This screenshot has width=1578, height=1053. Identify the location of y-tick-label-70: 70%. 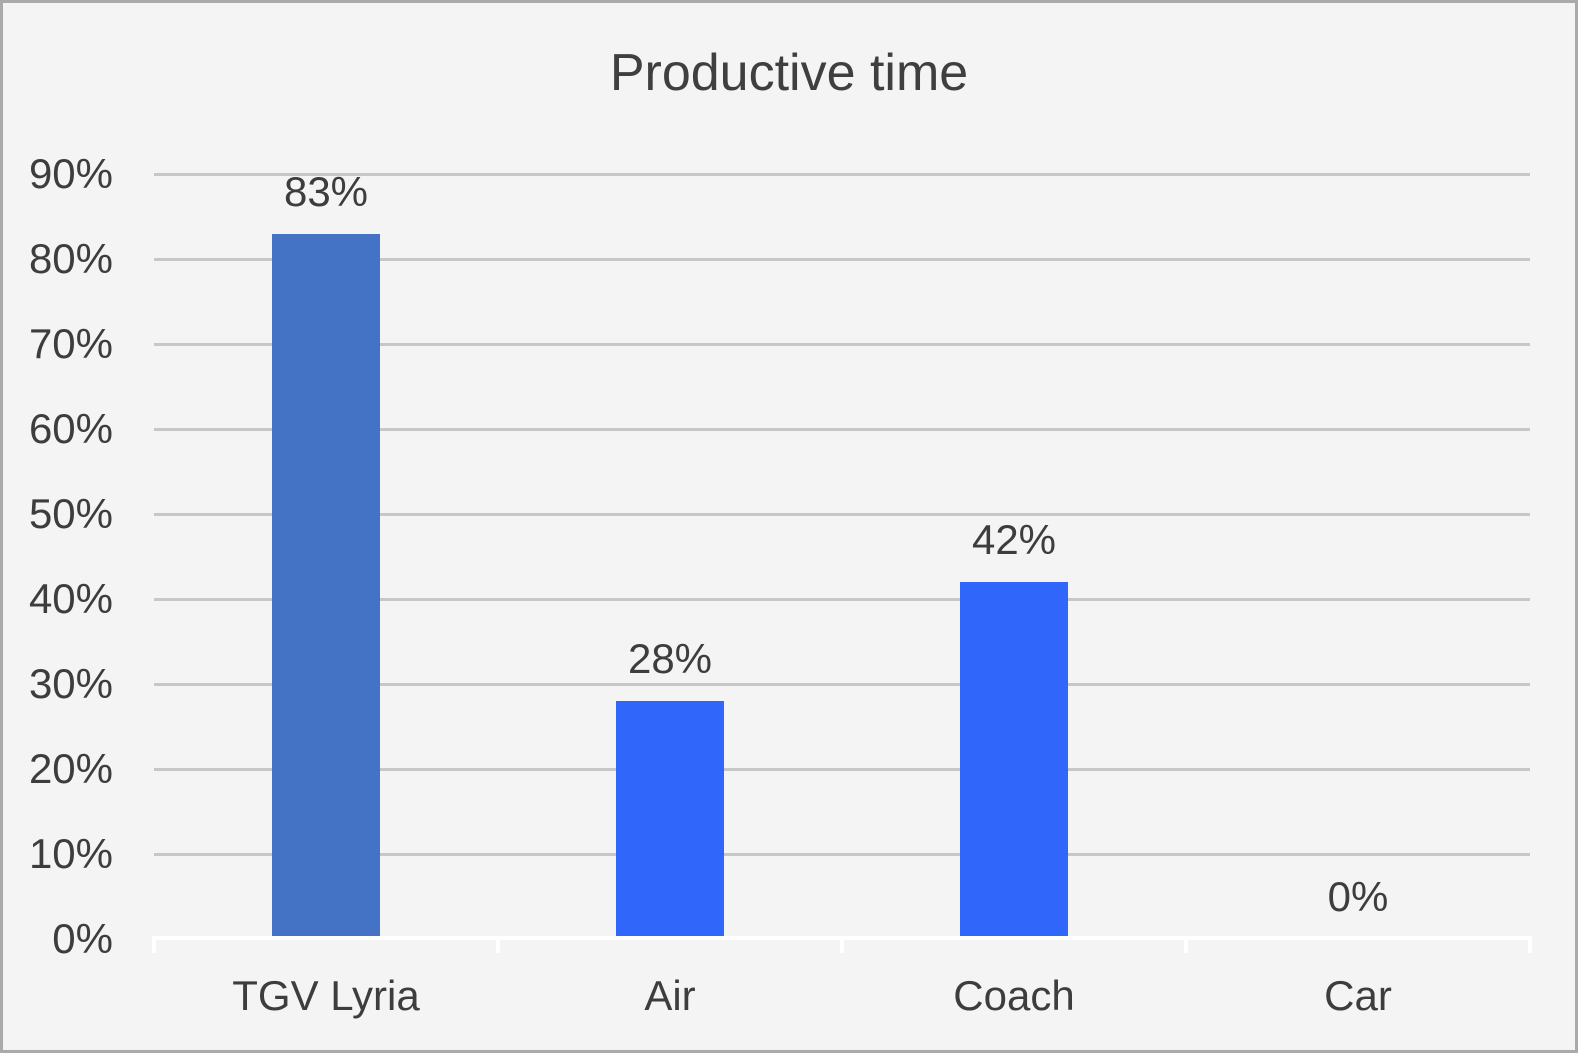
(70, 343).